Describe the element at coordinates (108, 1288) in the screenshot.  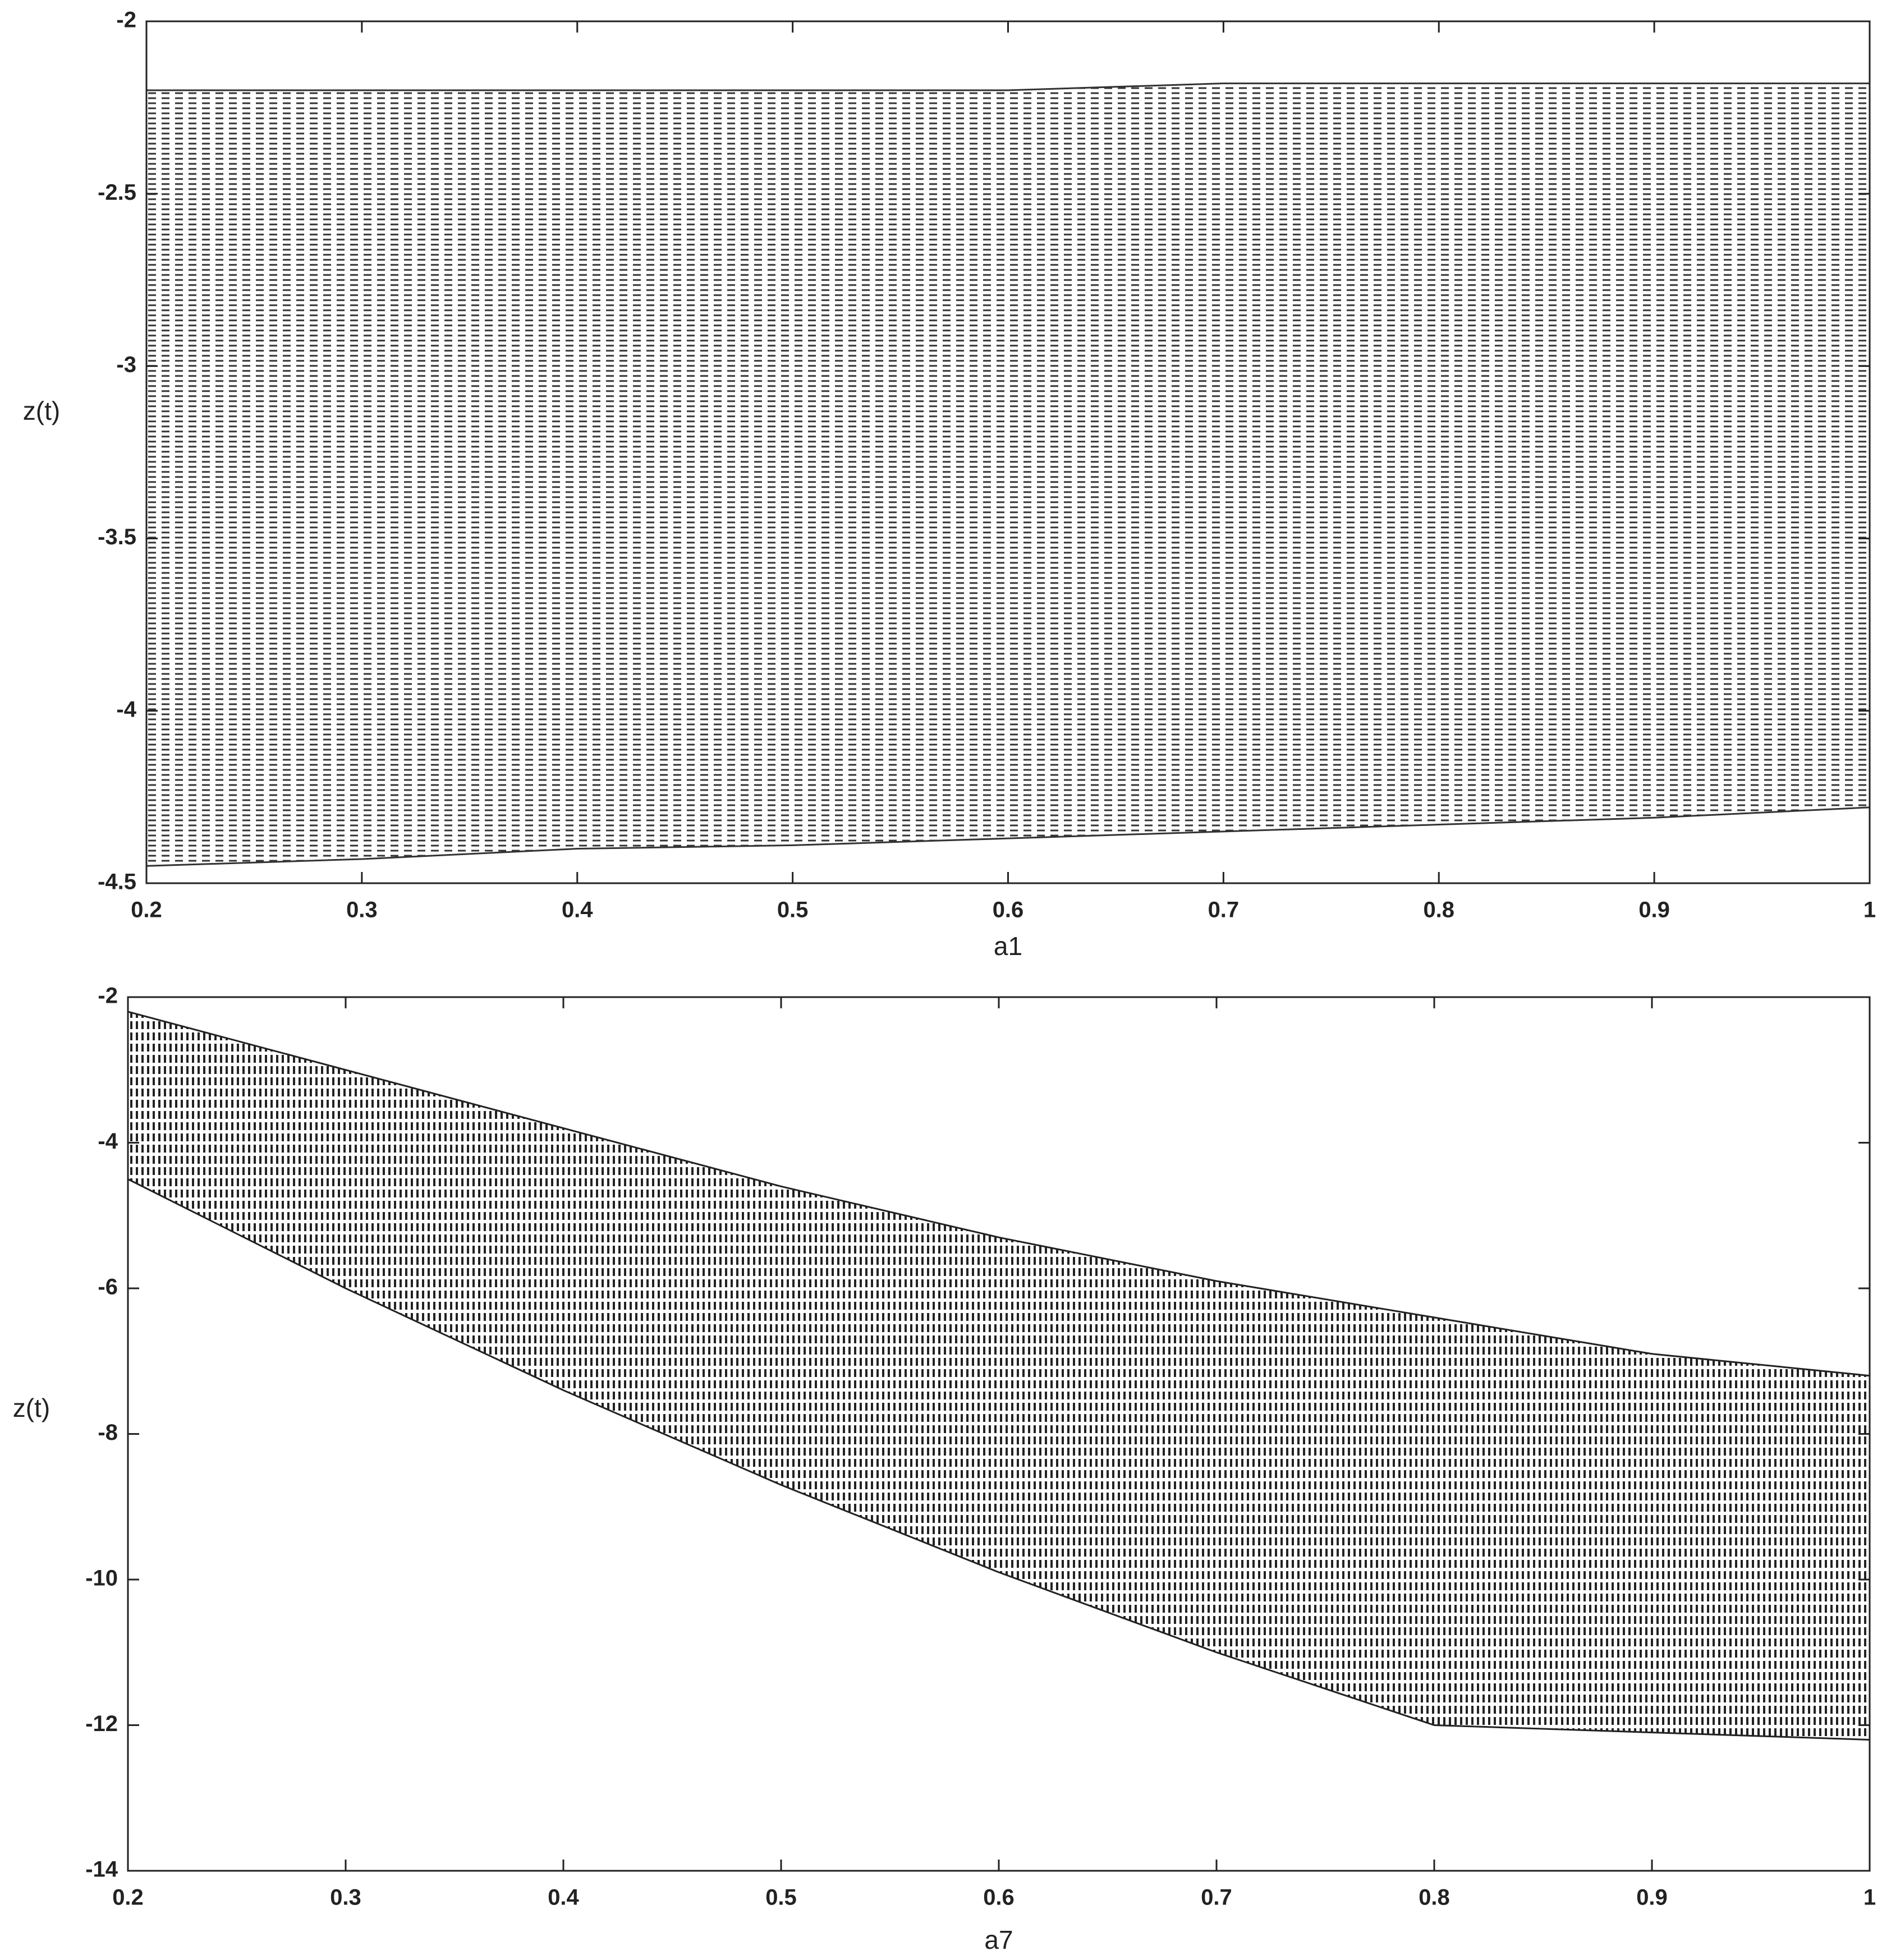
I see `y-tick-label: -6` at that location.